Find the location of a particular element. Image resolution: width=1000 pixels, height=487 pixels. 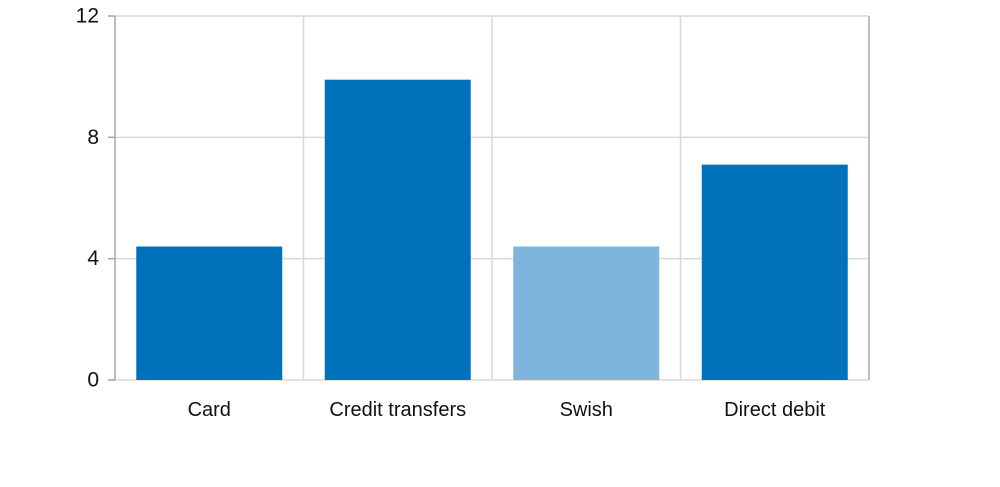

x-category-label: Card is located at coordinates (209, 410).